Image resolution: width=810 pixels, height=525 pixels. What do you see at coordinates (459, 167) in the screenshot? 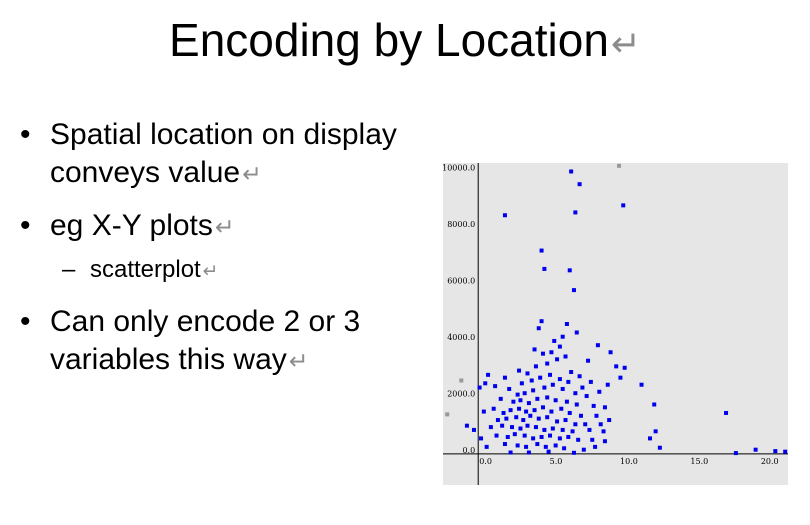
I see `y-tick-label: 10000.0` at bounding box center [459, 167].